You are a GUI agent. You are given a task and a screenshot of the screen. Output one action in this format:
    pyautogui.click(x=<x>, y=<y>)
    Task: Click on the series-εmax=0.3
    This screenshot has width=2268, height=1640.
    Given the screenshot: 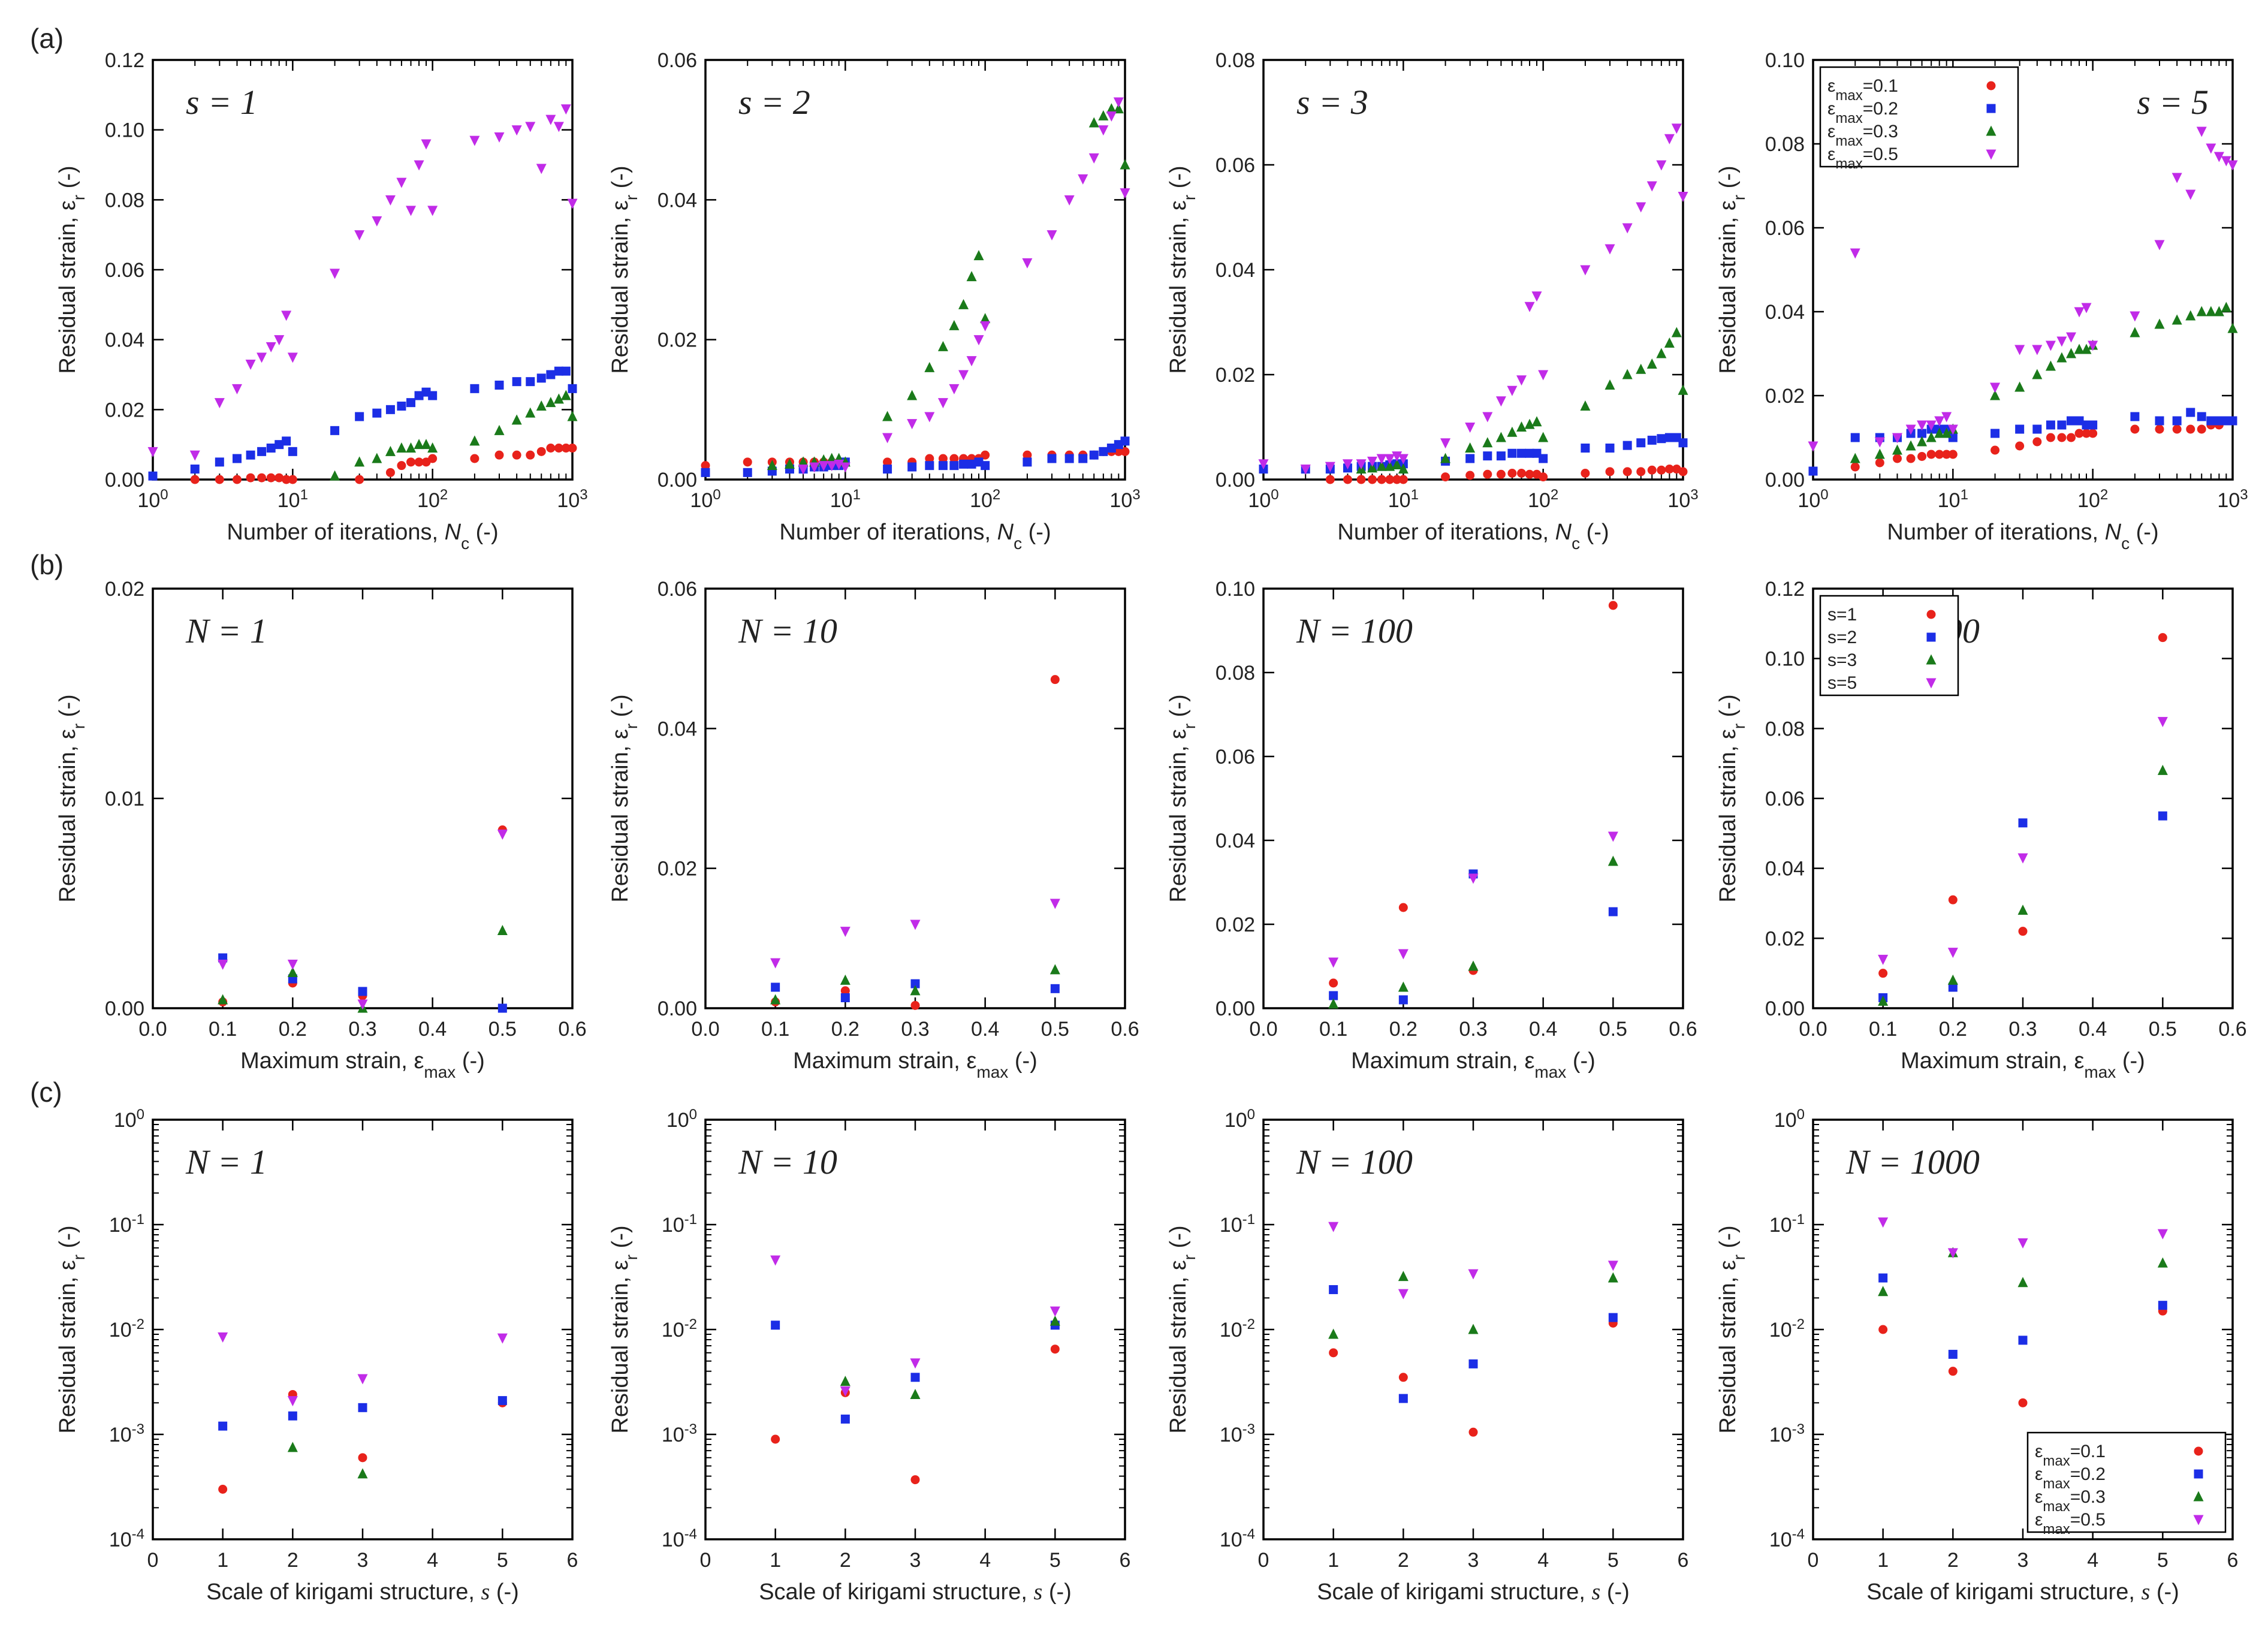 What is the action you would take?
    pyautogui.click(x=1522, y=400)
    